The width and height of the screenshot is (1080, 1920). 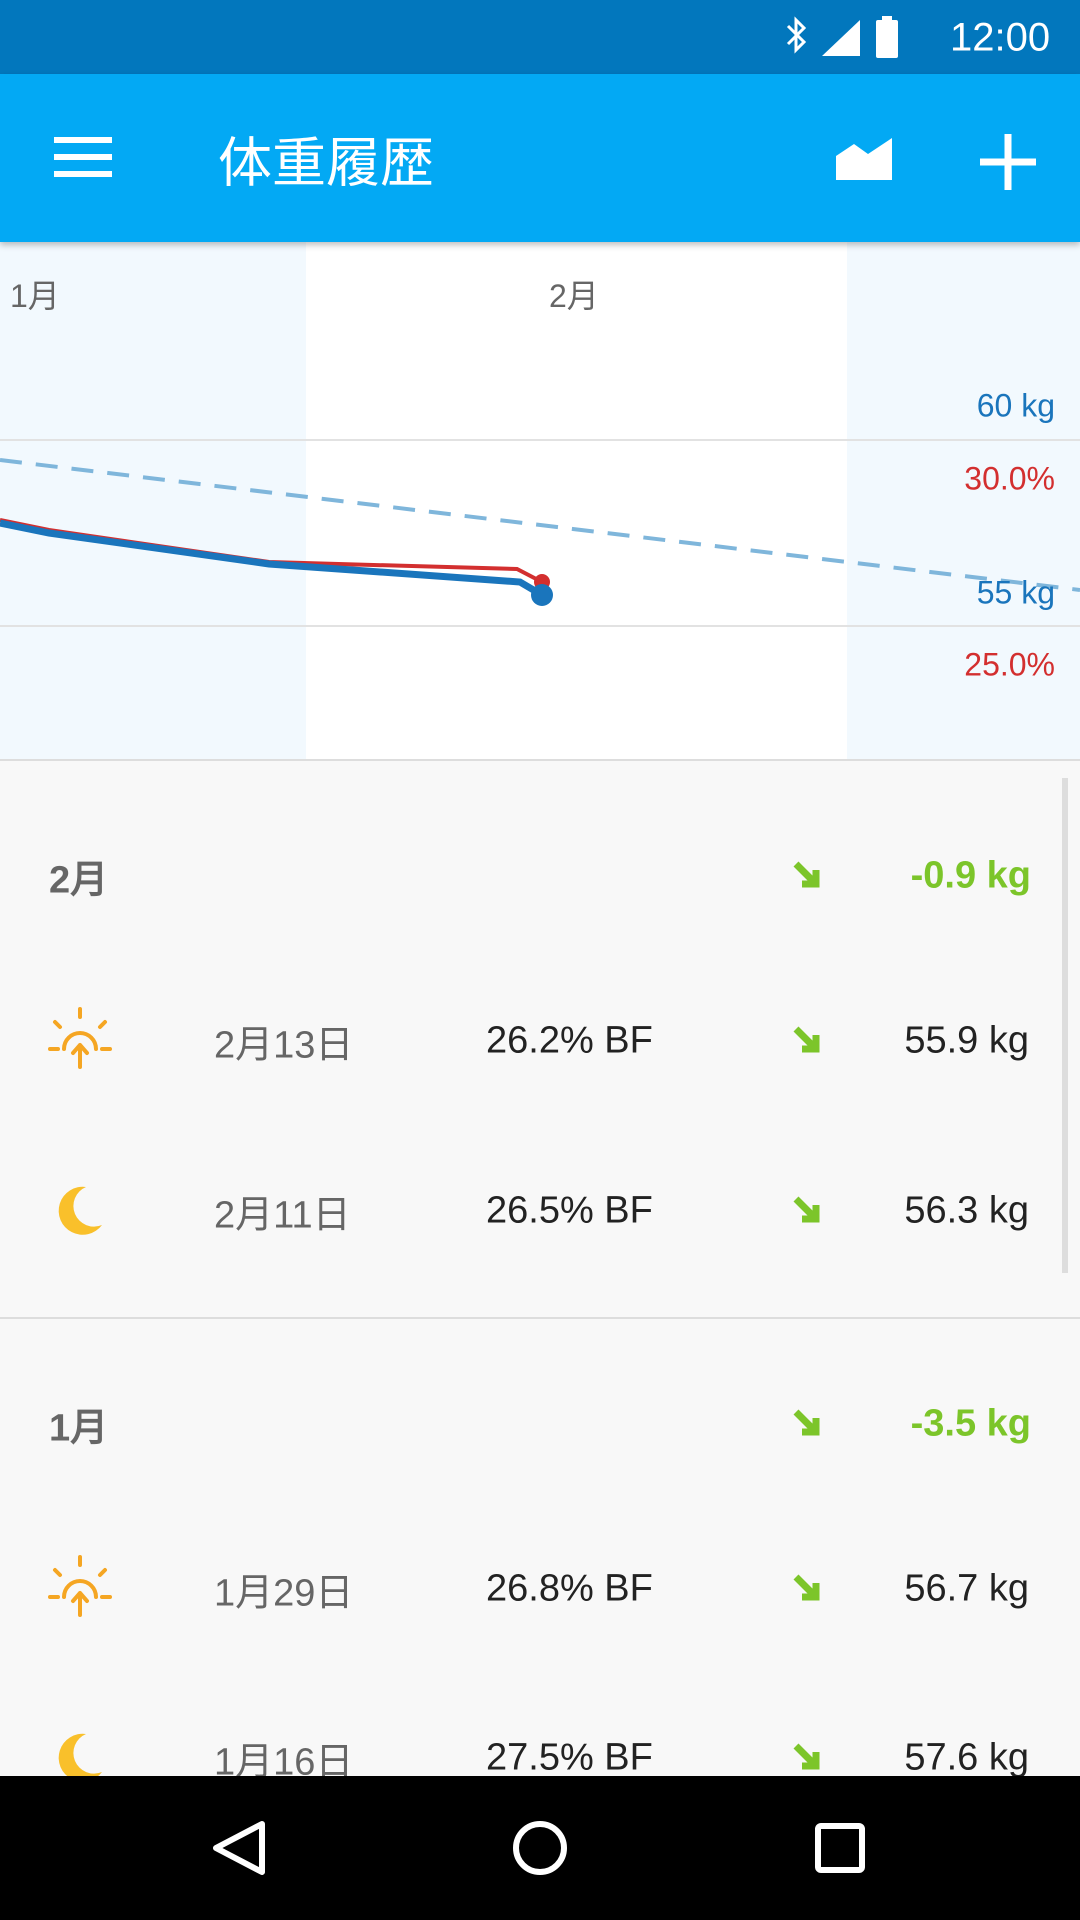 What do you see at coordinates (966, 1757) in the screenshot?
I see `weight: 57.6 kg` at bounding box center [966, 1757].